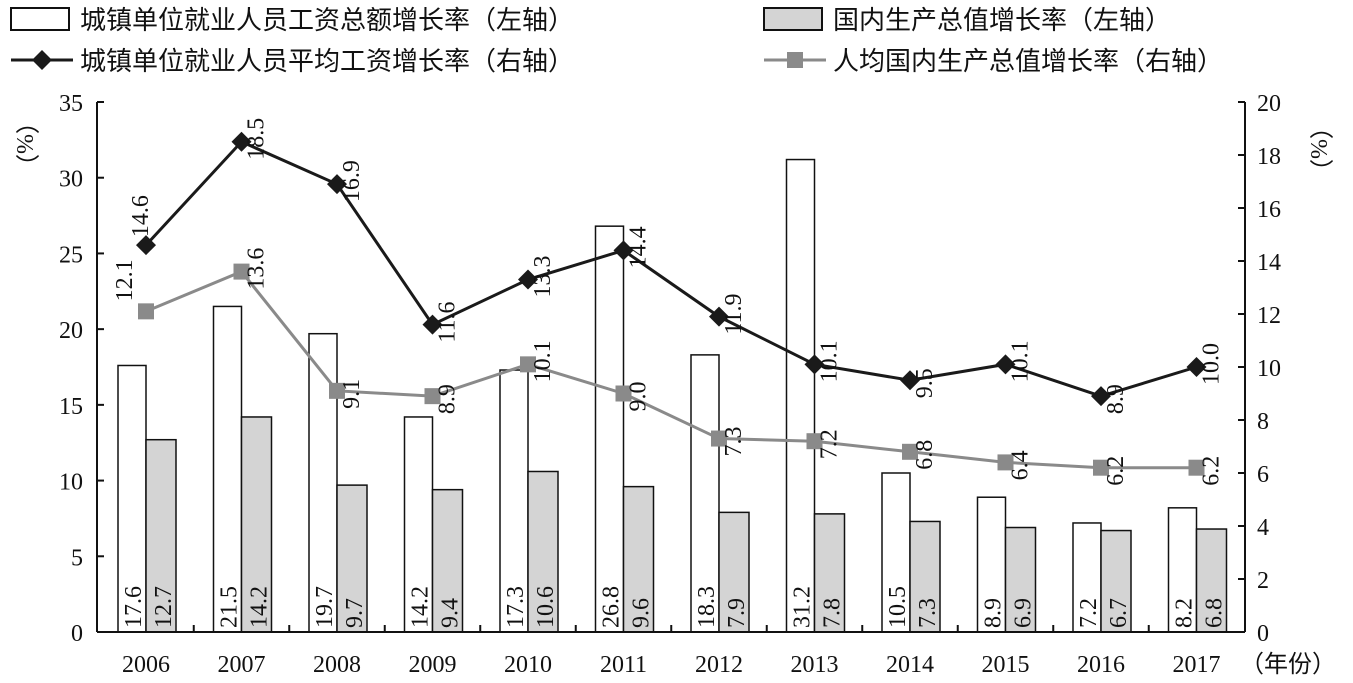 This screenshot has height=683, width=1353. Describe the element at coordinates (815, 665) in the screenshot. I see `x-tick-label: 2013` at that location.